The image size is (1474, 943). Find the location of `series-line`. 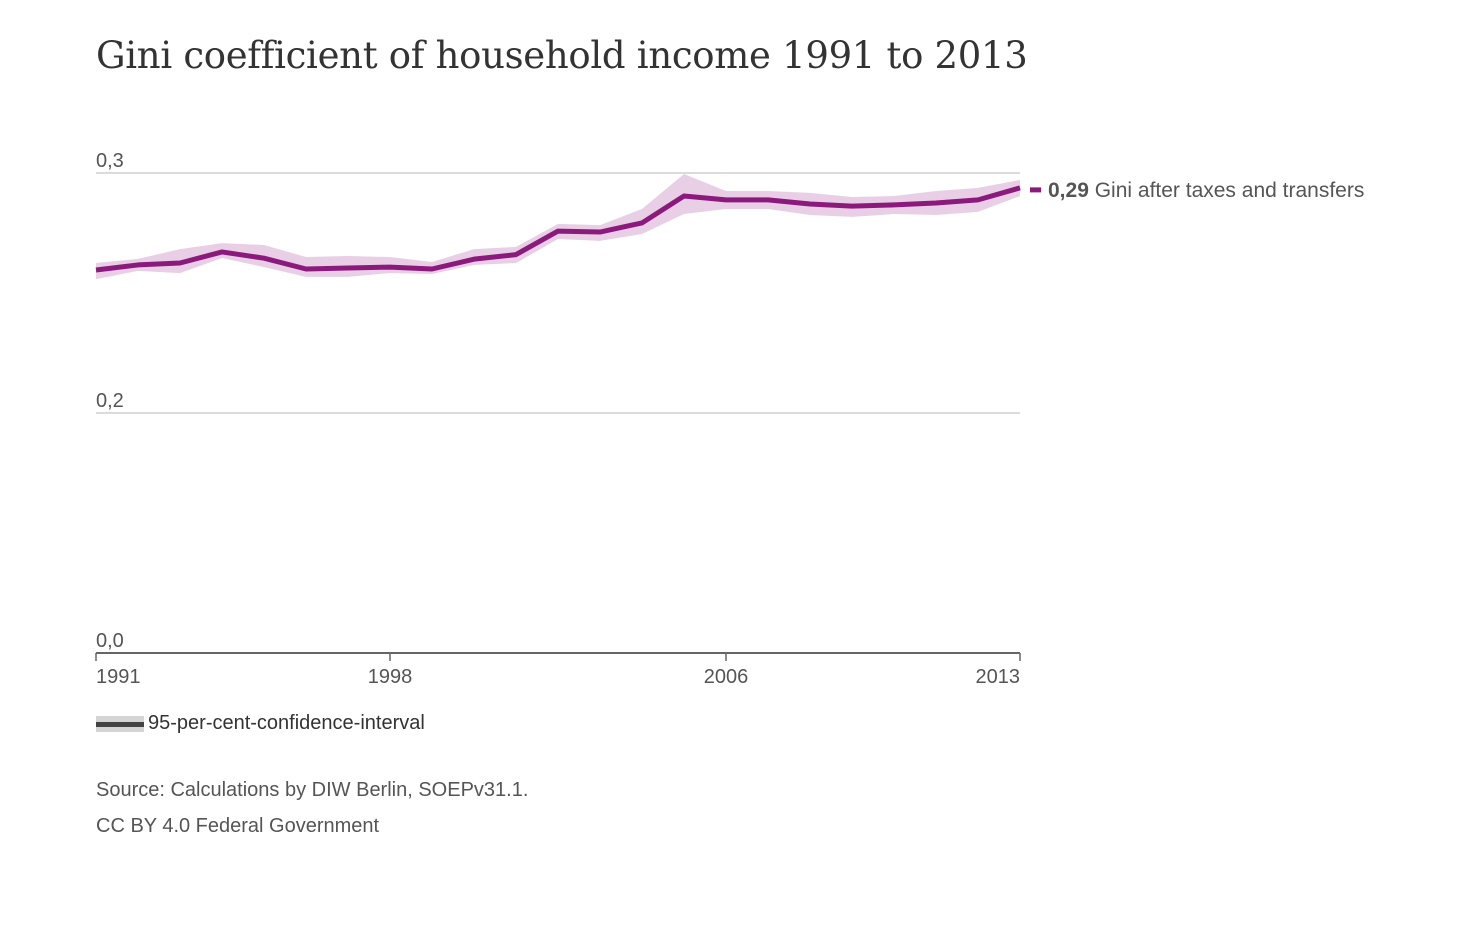

series-line is located at coordinates (558, 229).